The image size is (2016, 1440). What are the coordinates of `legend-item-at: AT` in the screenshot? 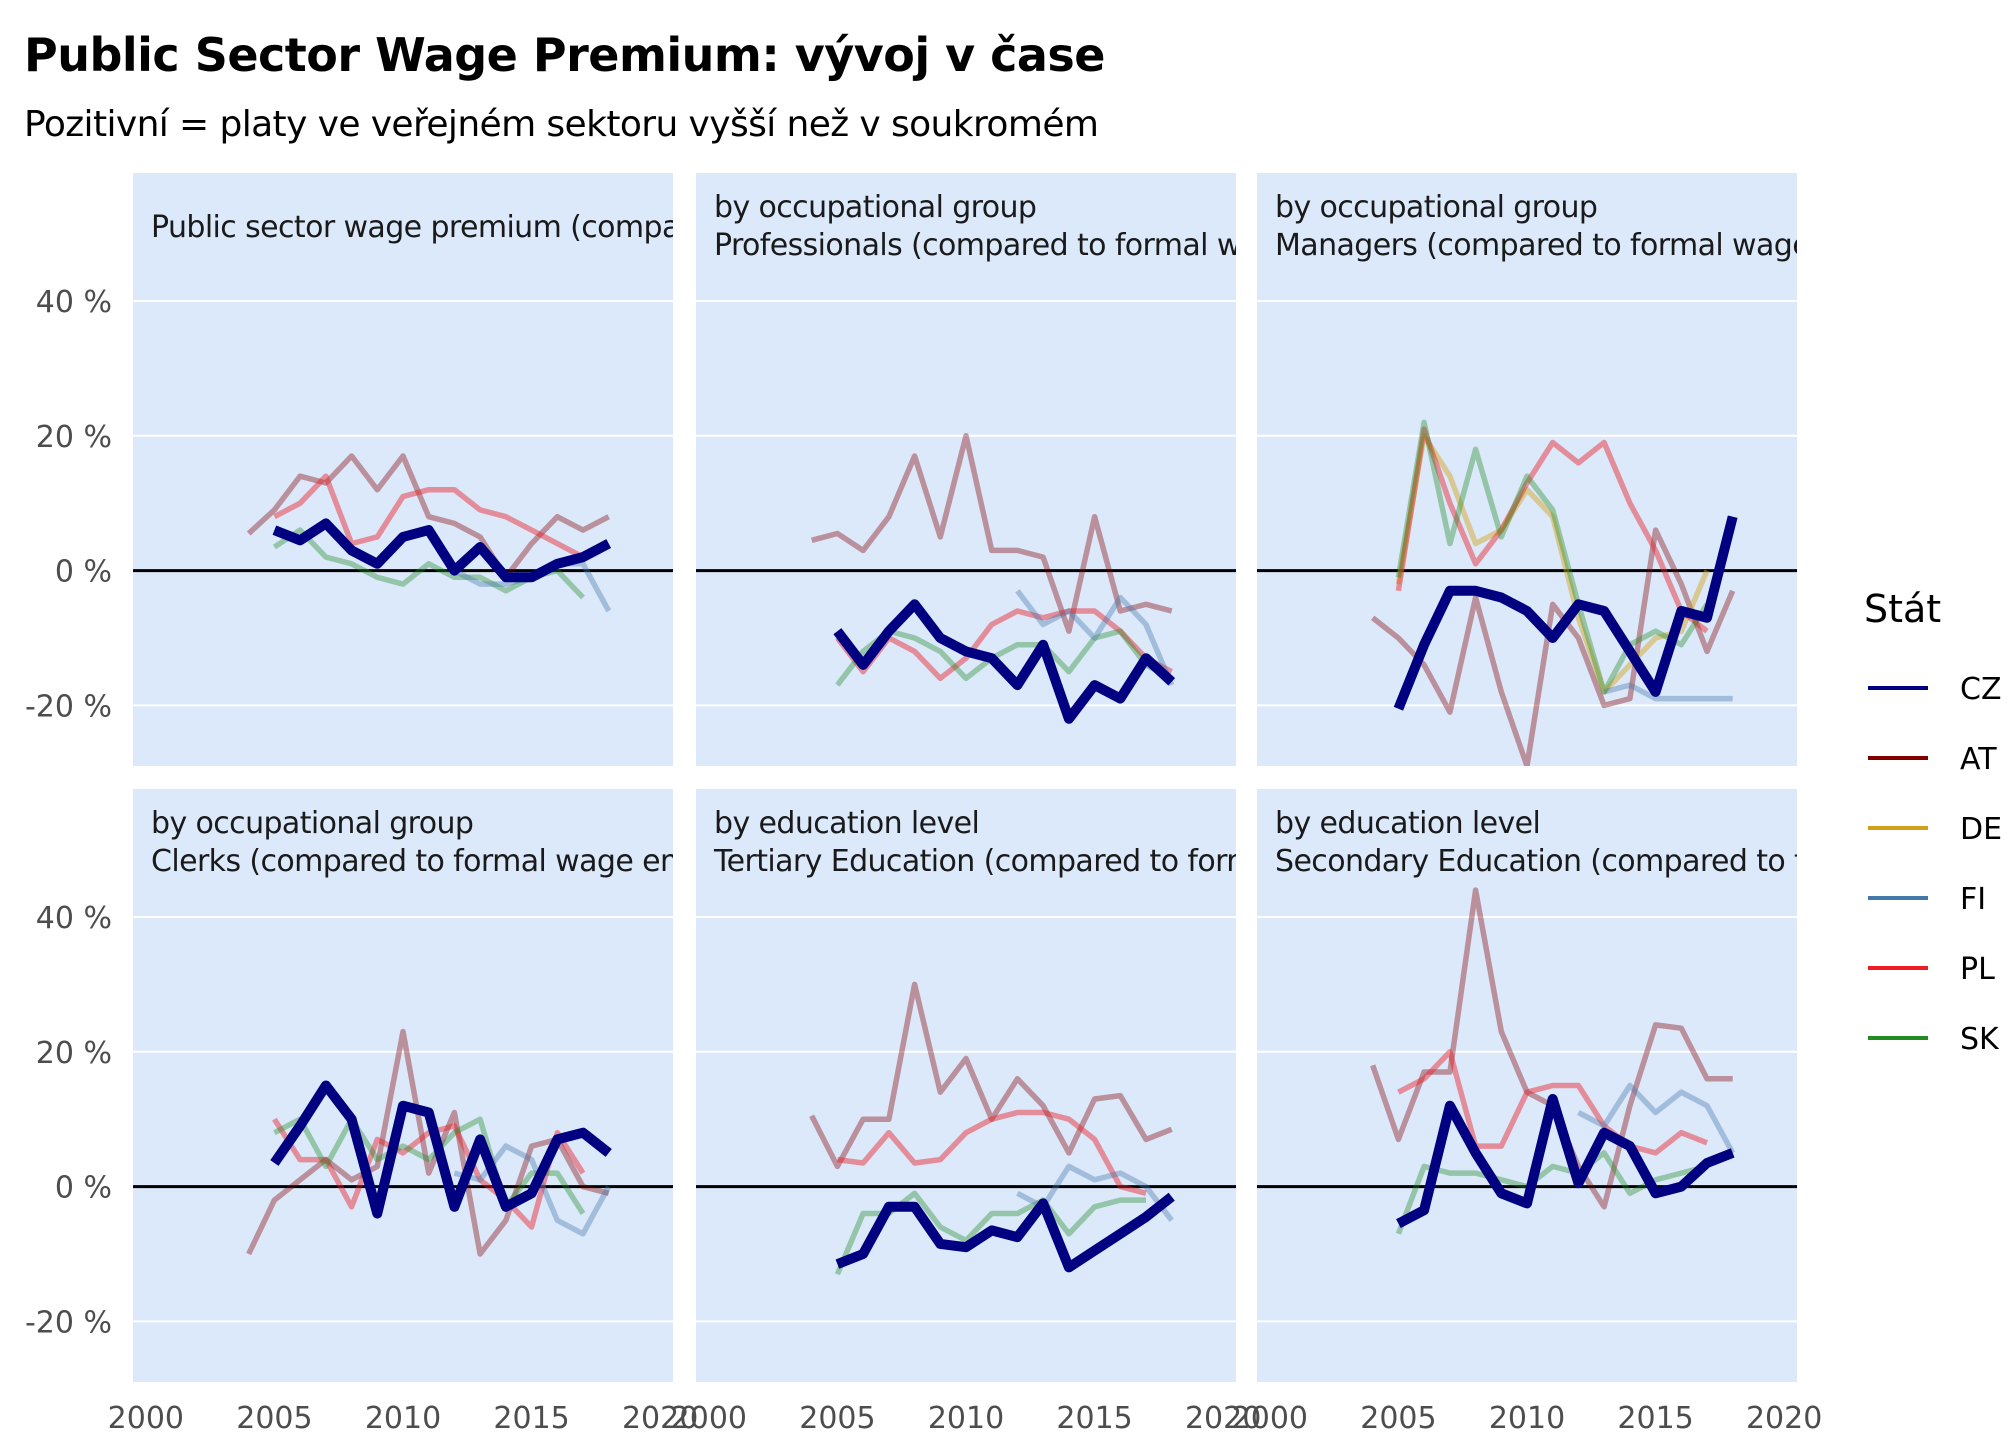 It's located at (1932, 759).